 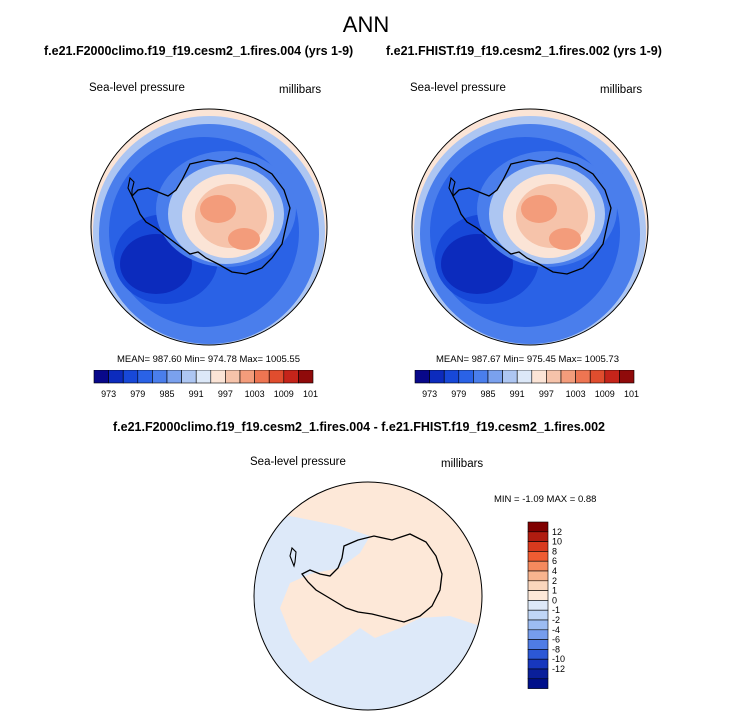 What do you see at coordinates (605, 394) in the screenshot?
I see `right-colorbar-label: 1009` at bounding box center [605, 394].